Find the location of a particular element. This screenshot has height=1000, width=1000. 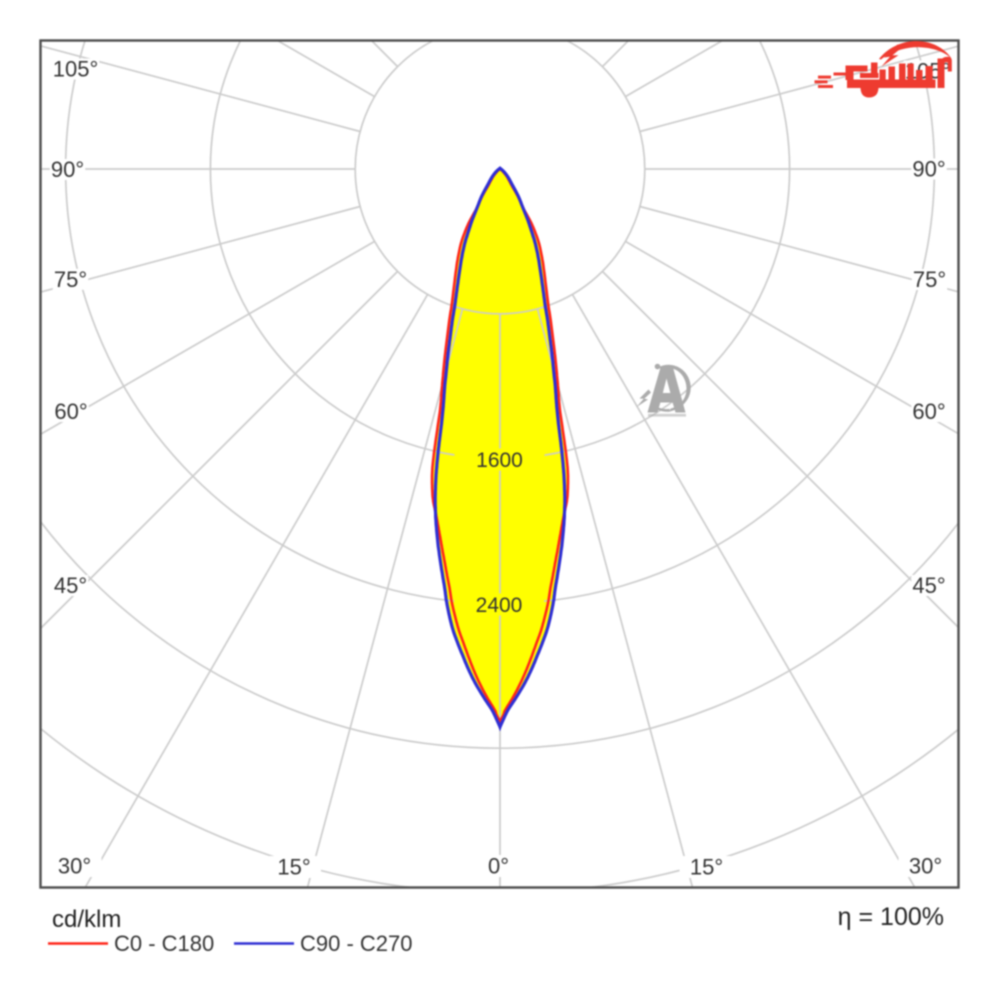

svg-text: cd/klm is located at coordinates (86, 919).